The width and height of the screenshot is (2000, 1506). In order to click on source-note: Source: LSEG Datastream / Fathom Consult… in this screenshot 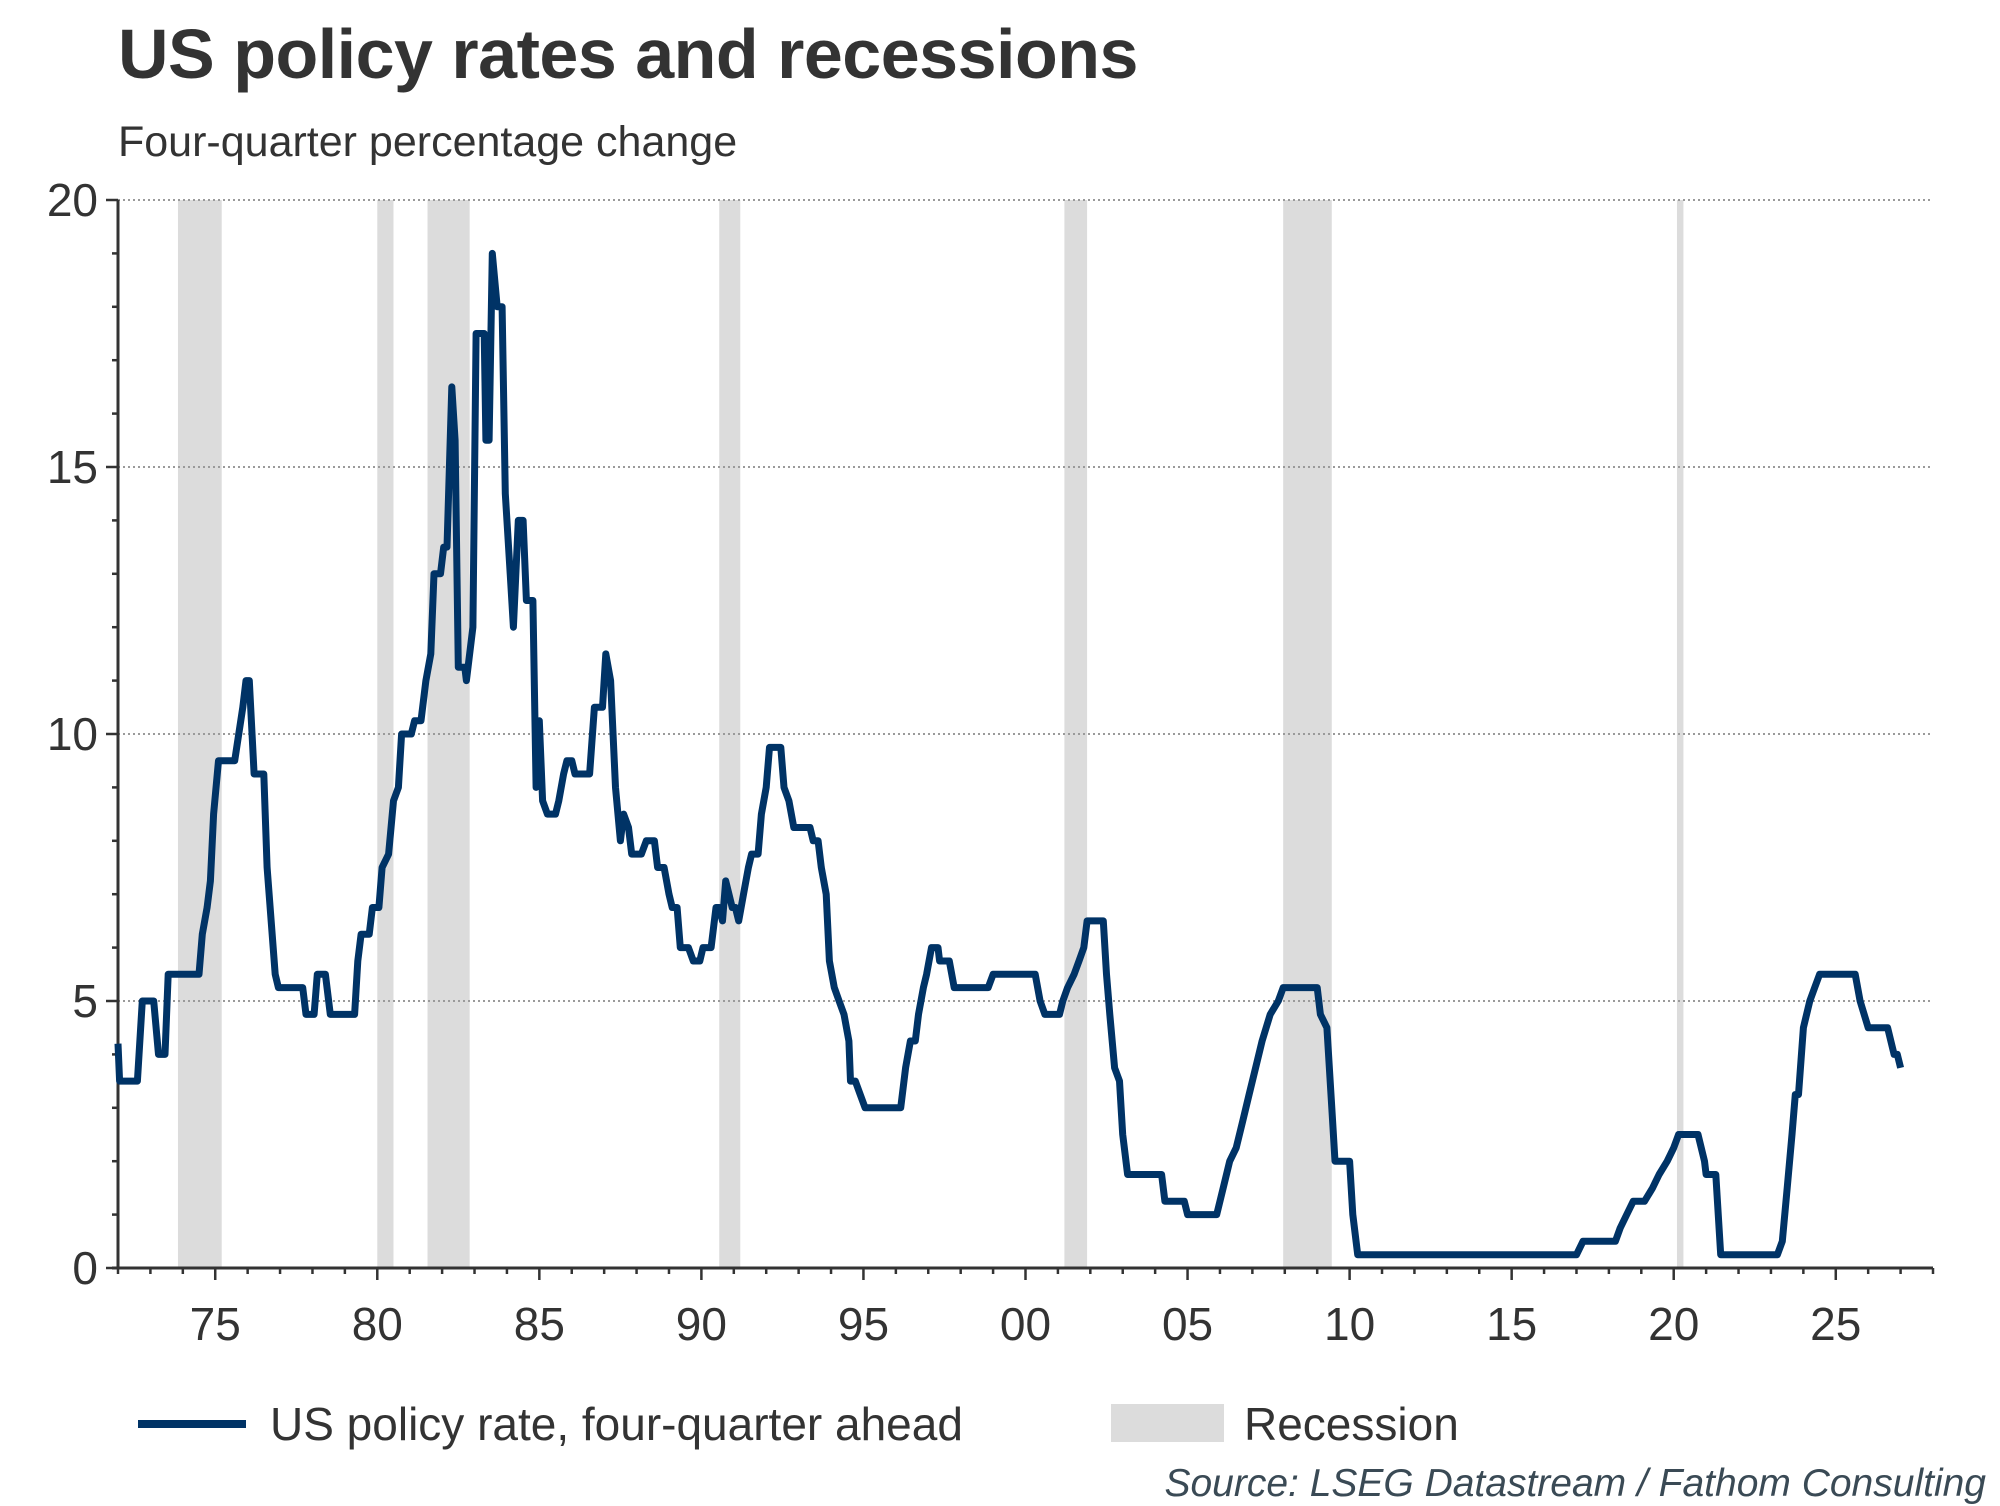, I will do `click(1575, 1483)`.